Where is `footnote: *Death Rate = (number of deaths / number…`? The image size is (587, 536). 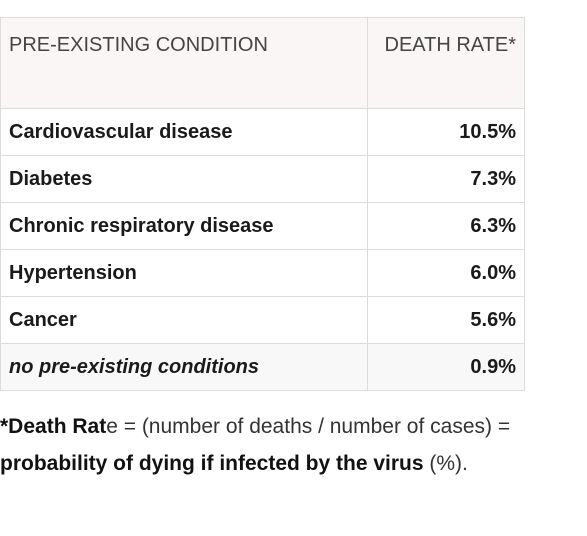 footnote: *Death Rate = (number of deaths / number… is located at coordinates (270, 445).